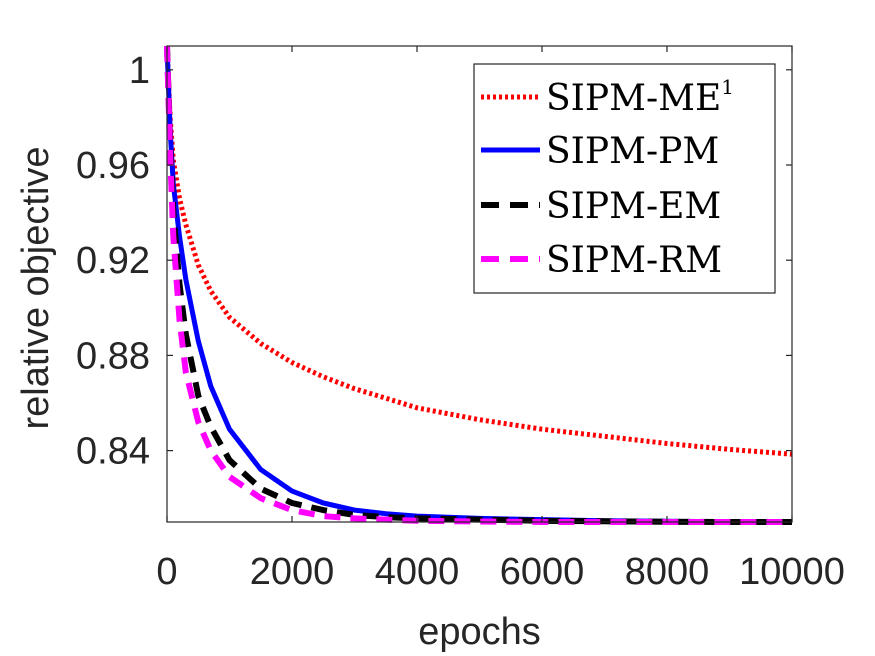 This screenshot has height=656, width=875. What do you see at coordinates (113, 452) in the screenshot?
I see `y-tick-label: 0.84` at bounding box center [113, 452].